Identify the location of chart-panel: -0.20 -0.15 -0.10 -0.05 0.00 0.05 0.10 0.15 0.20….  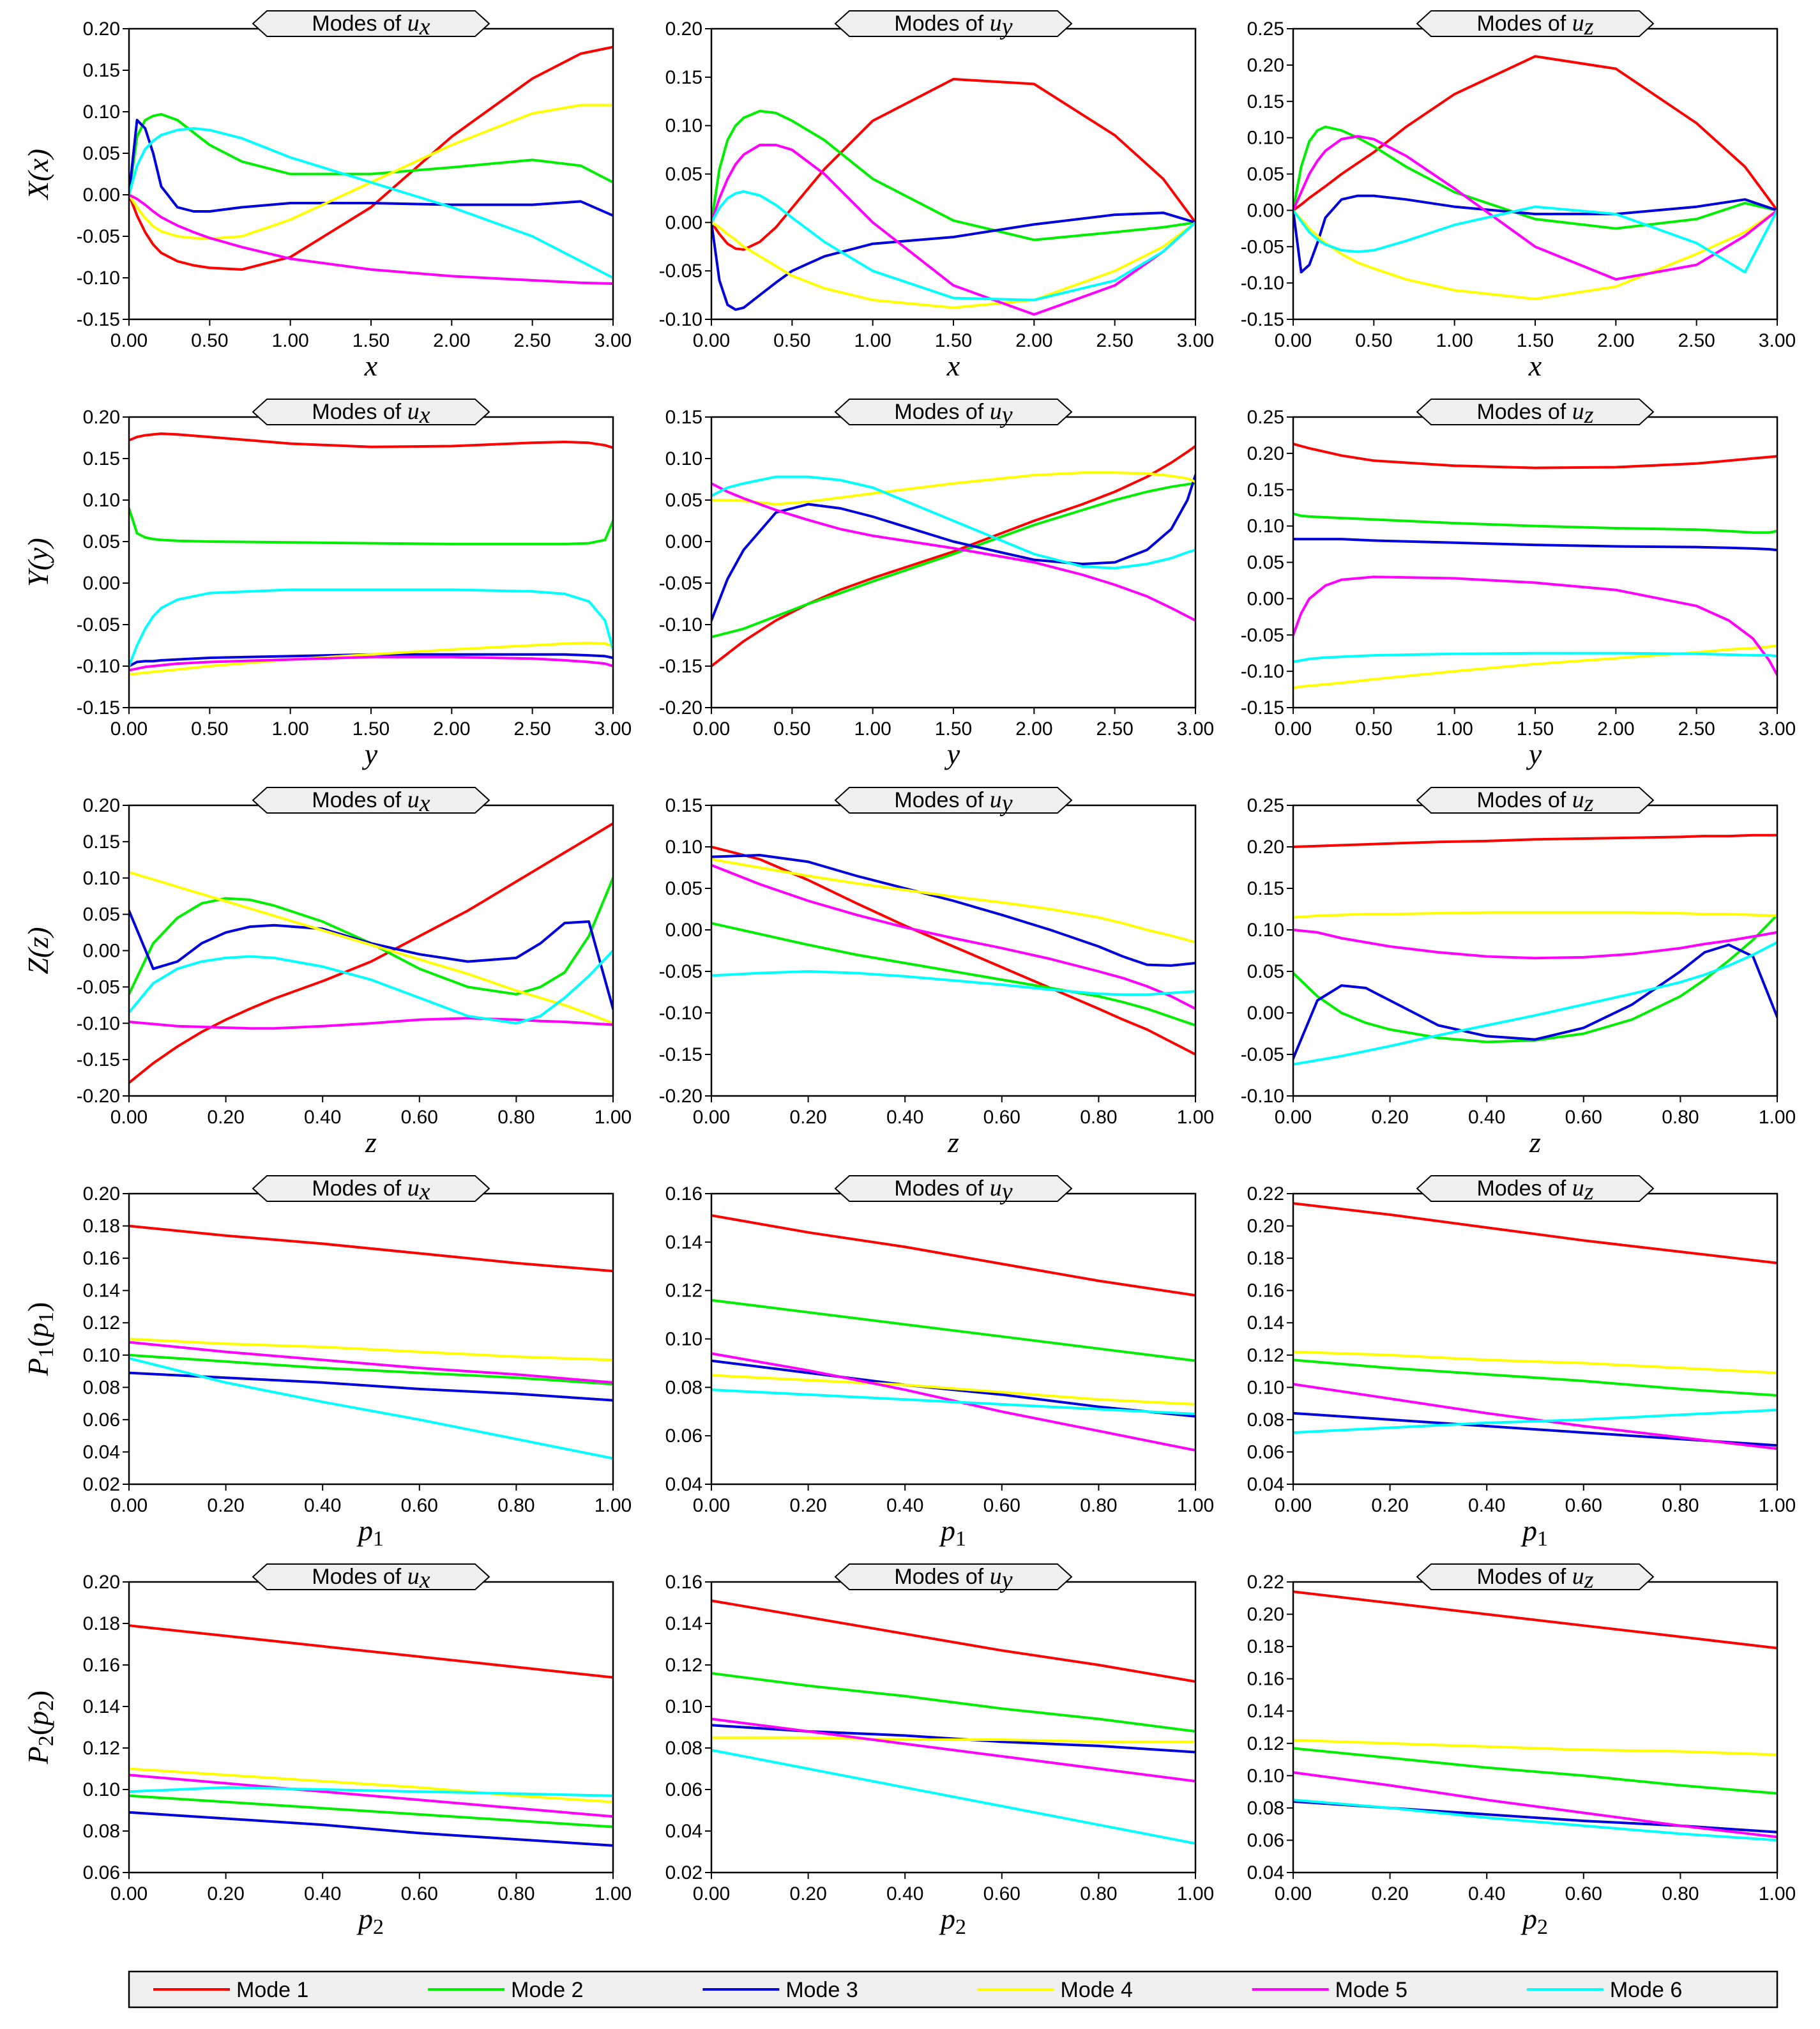
(327, 972).